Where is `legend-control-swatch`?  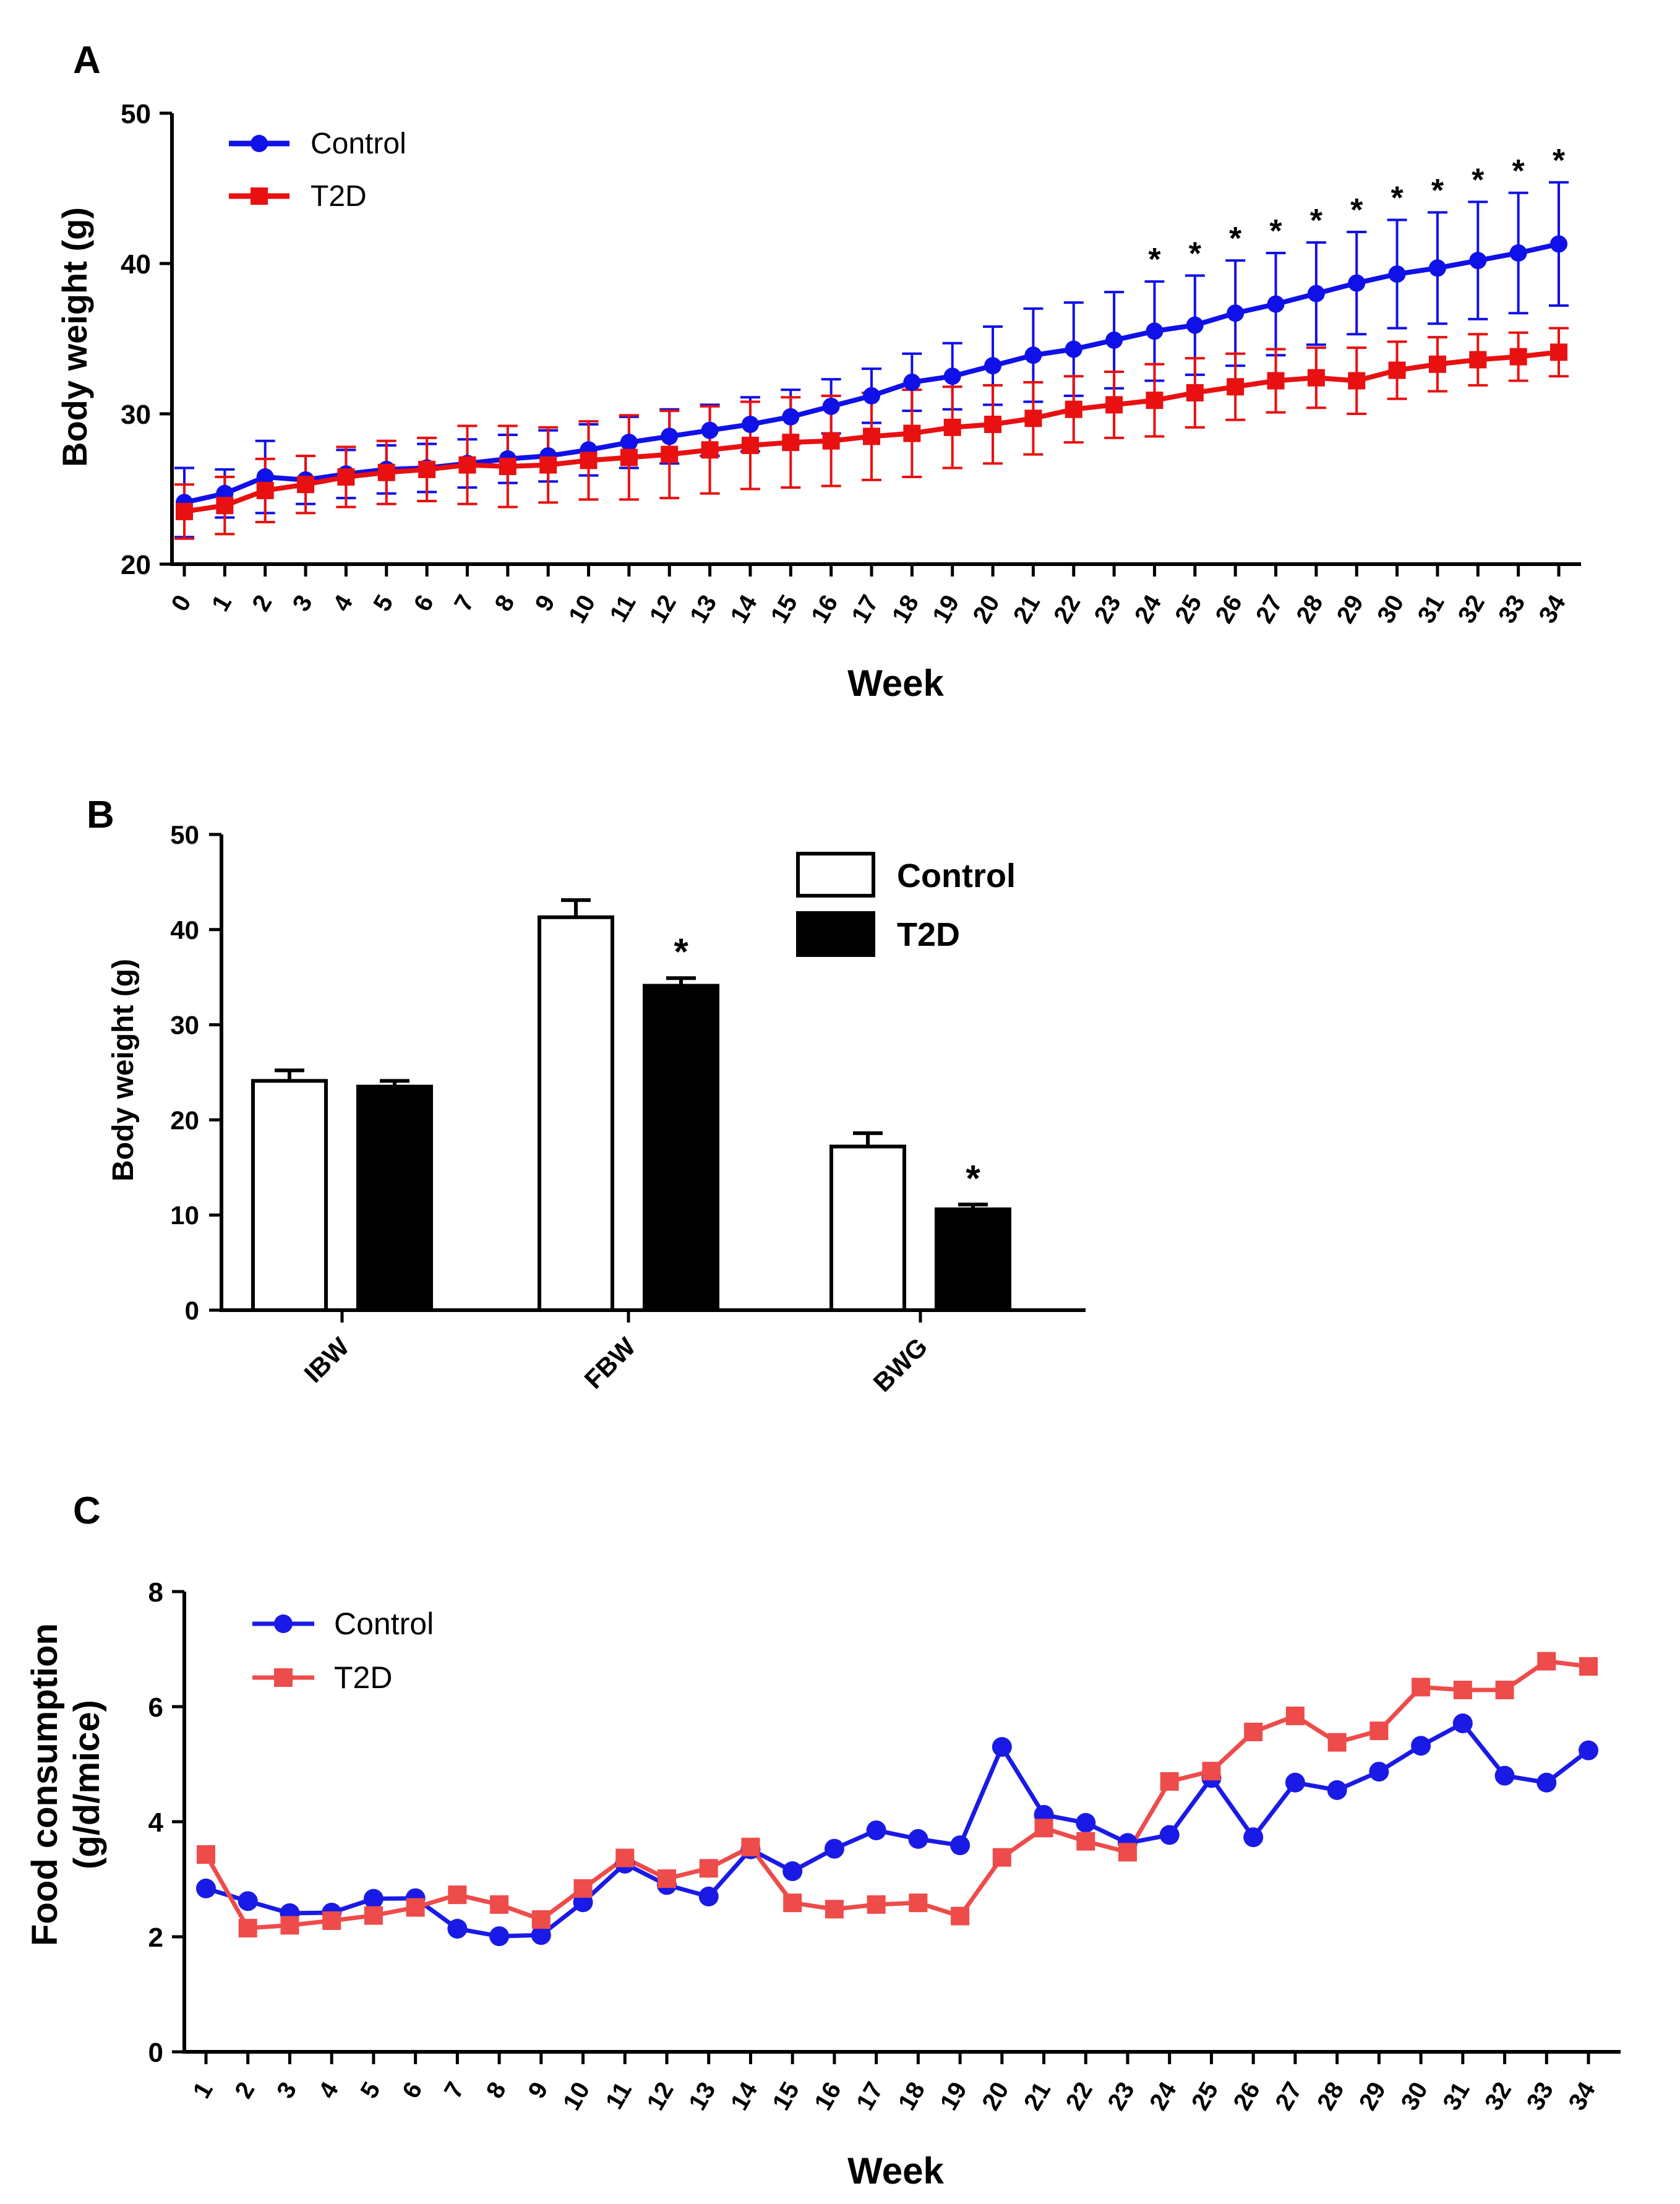 legend-control-swatch is located at coordinates (836, 875).